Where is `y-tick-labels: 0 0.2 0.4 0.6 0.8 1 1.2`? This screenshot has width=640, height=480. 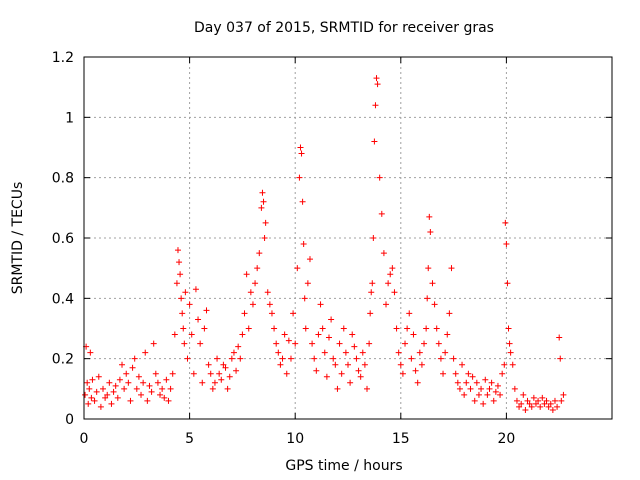
y-tick-labels: 0 0.2 0.4 0.6 0.8 1 1.2 is located at coordinates (63, 239).